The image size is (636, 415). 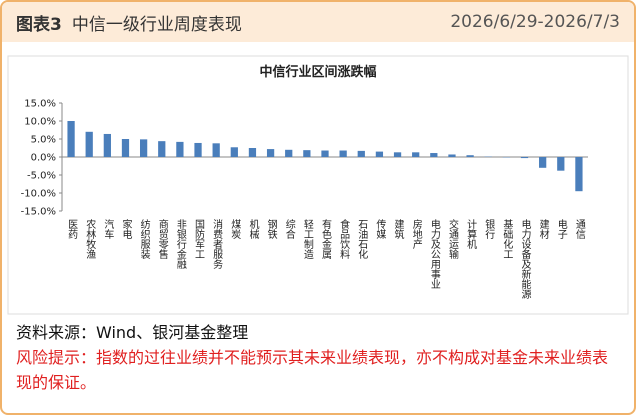 What do you see at coordinates (543, 228) in the screenshot?
I see `x-tick-label: 建材` at bounding box center [543, 228].